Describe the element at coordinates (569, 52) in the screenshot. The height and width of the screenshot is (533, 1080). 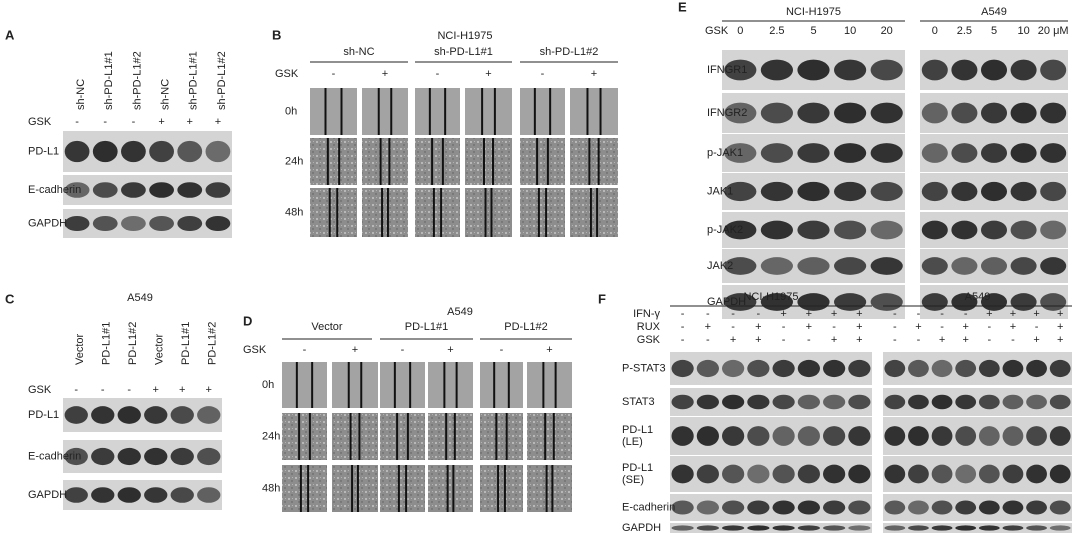
I see `group-label: sh-PD-L1#2` at that location.